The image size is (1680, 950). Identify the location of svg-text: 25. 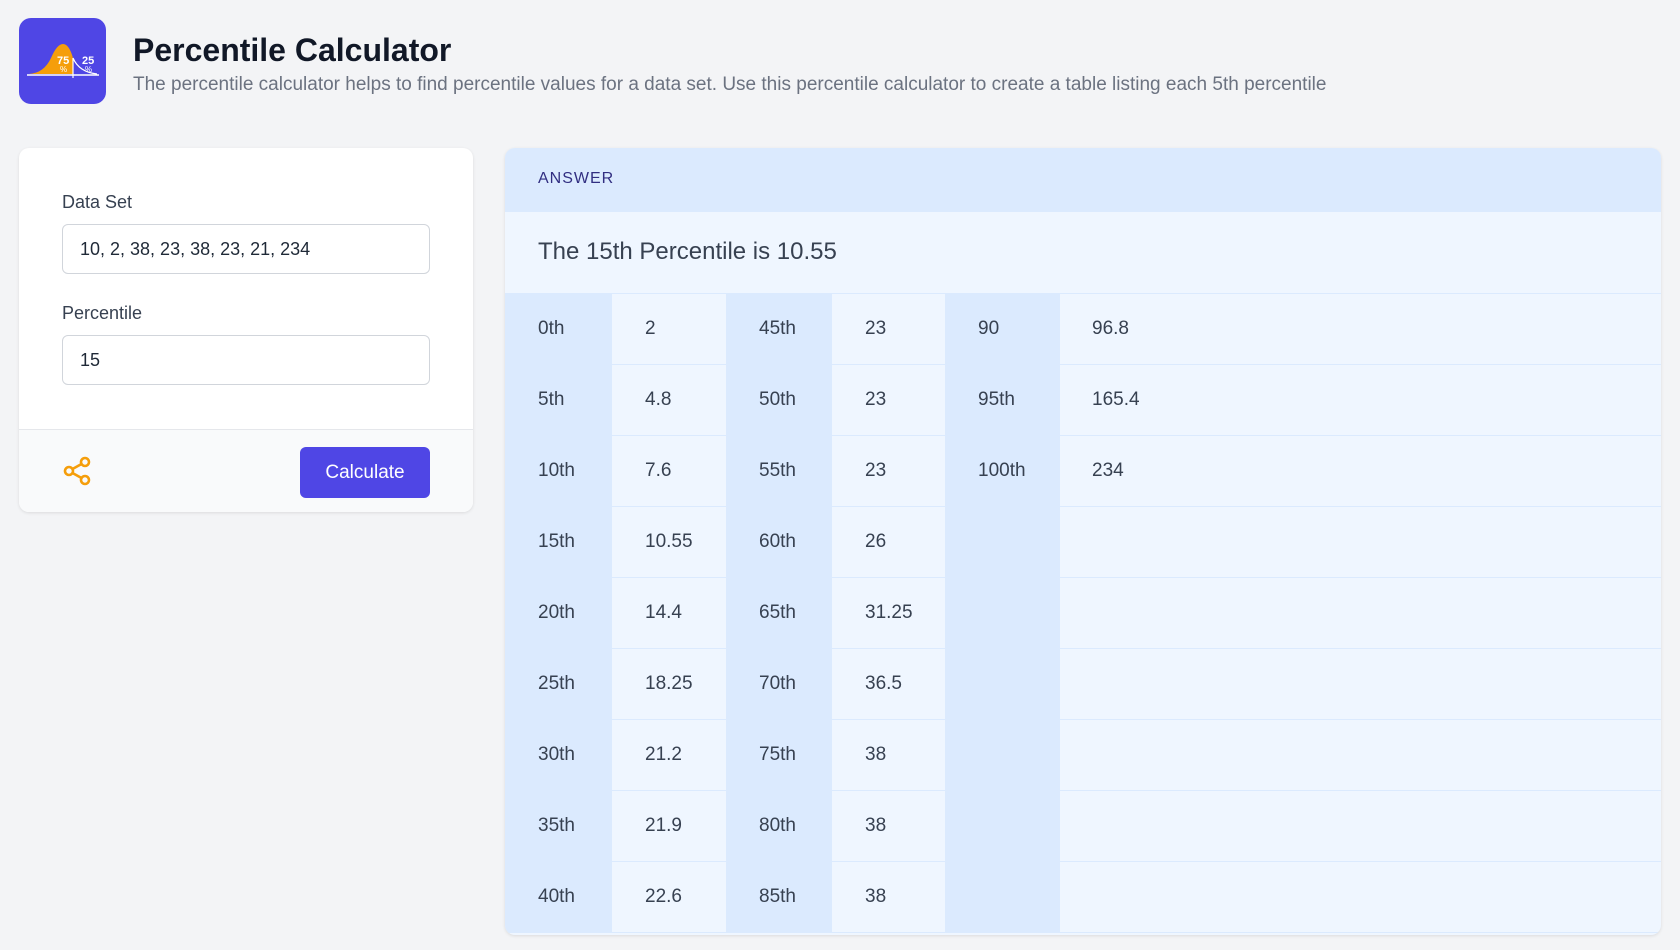
(88, 61).